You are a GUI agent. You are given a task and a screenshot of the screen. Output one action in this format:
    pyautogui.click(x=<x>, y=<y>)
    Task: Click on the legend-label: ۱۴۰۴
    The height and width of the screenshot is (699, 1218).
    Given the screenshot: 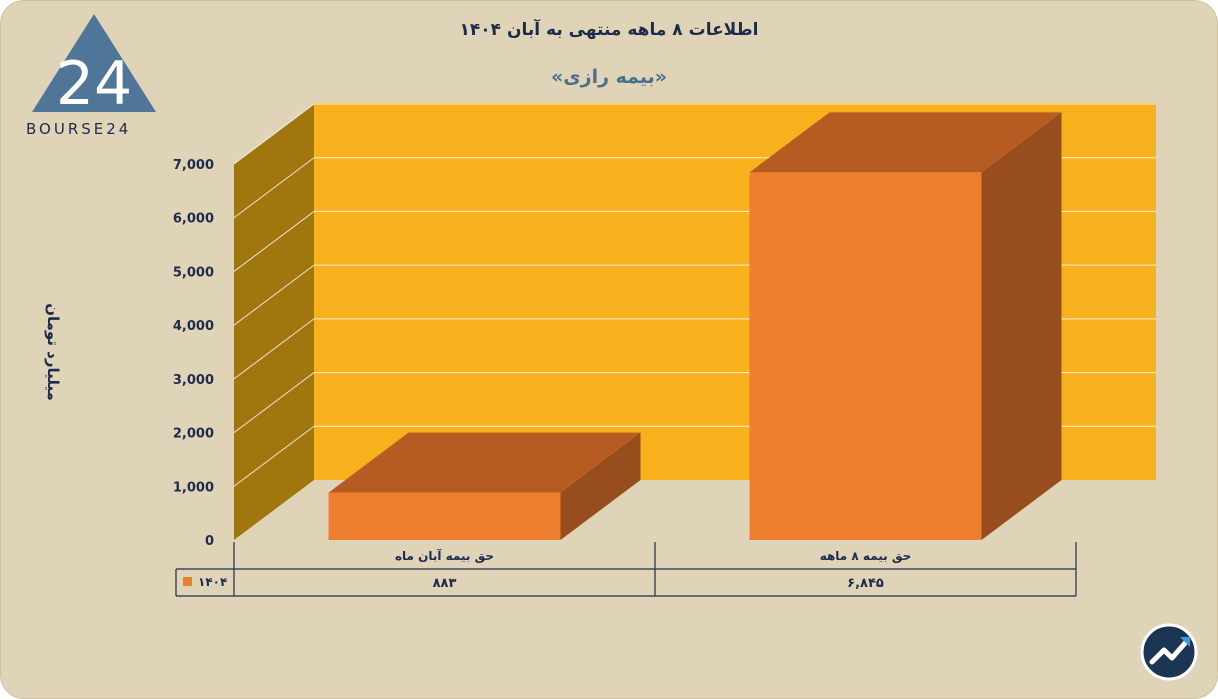 What is the action you would take?
    pyautogui.click(x=212, y=582)
    